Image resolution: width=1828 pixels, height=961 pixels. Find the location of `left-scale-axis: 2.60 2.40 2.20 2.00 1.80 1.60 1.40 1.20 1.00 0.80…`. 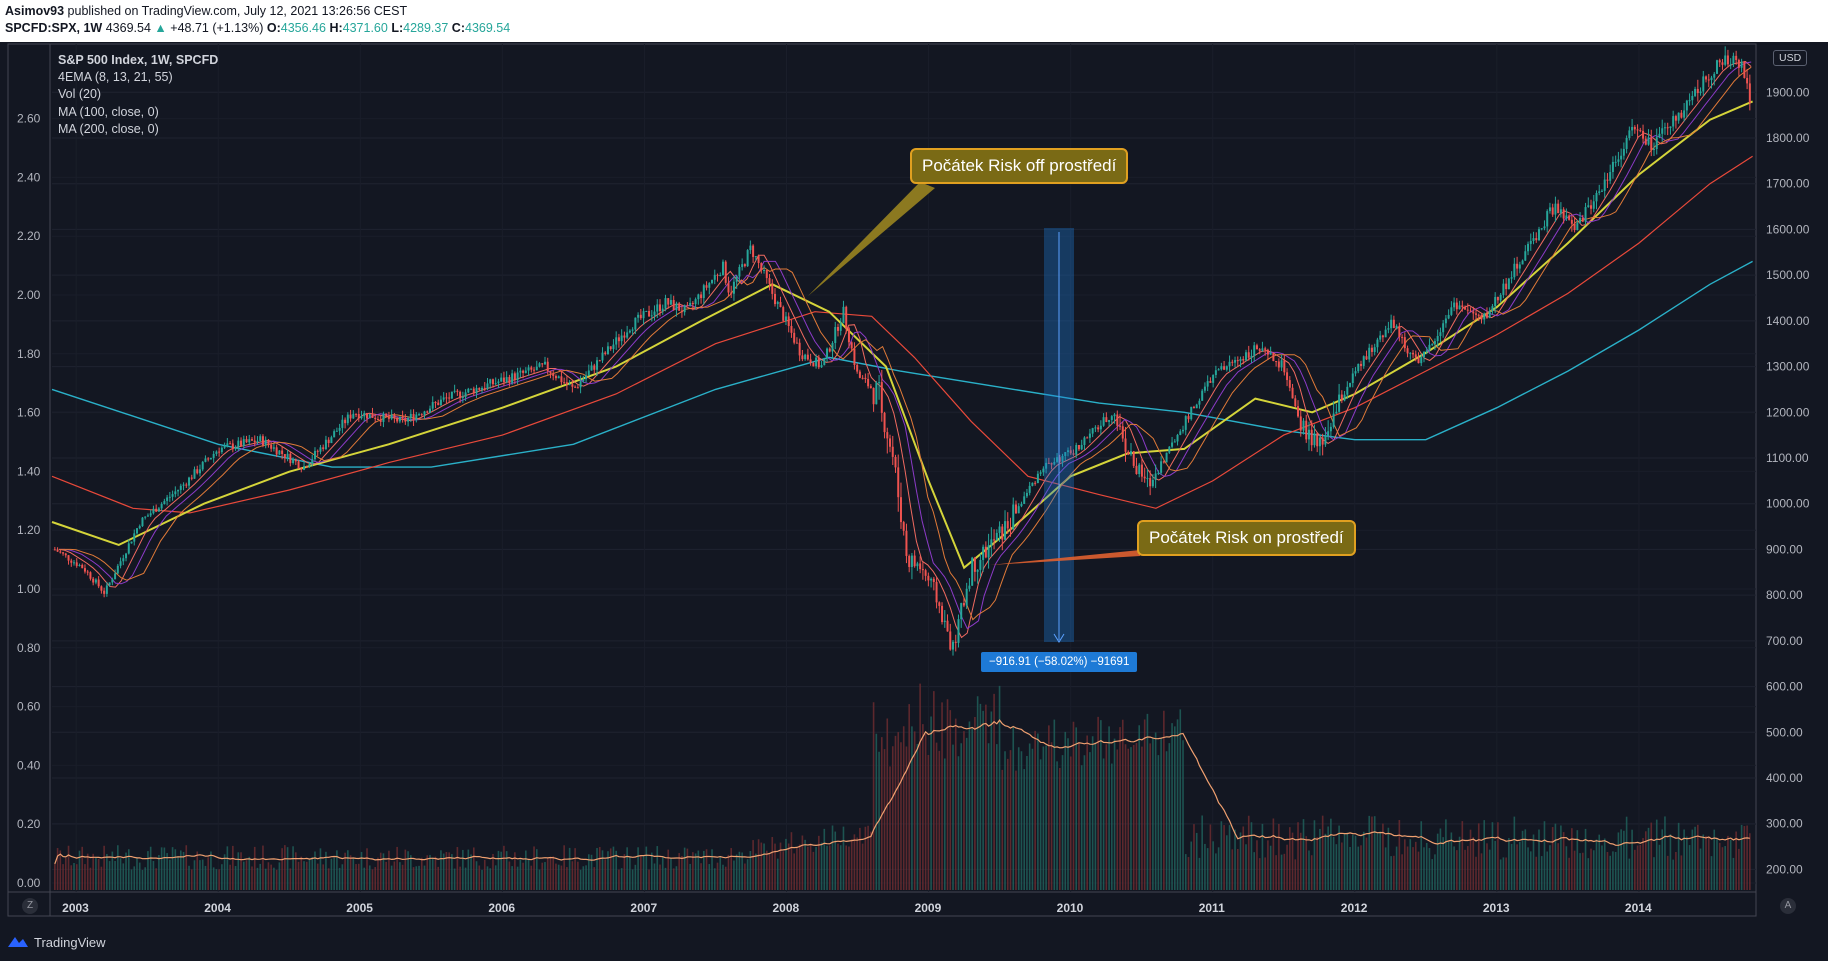

left-scale-axis: 2.60 2.40 2.20 2.00 1.80 1.60 1.40 1.20 1.00 0.80… is located at coordinates (29, 501).